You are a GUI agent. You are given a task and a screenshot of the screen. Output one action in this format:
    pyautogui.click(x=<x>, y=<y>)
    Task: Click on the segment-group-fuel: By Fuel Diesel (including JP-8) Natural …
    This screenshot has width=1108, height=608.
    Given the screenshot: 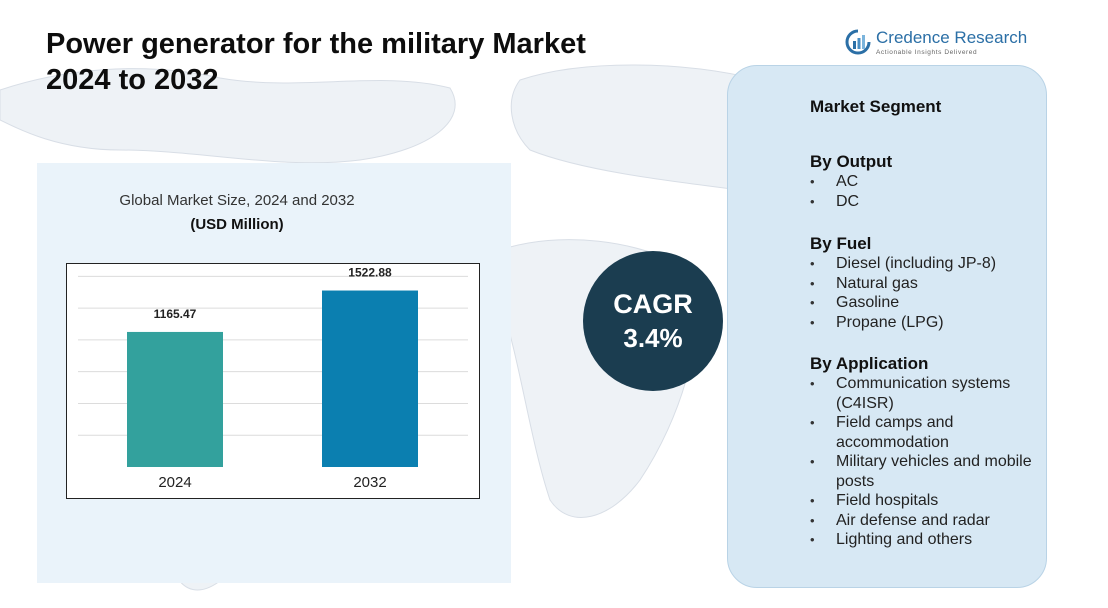 What is the action you would take?
    pyautogui.click(x=930, y=282)
    